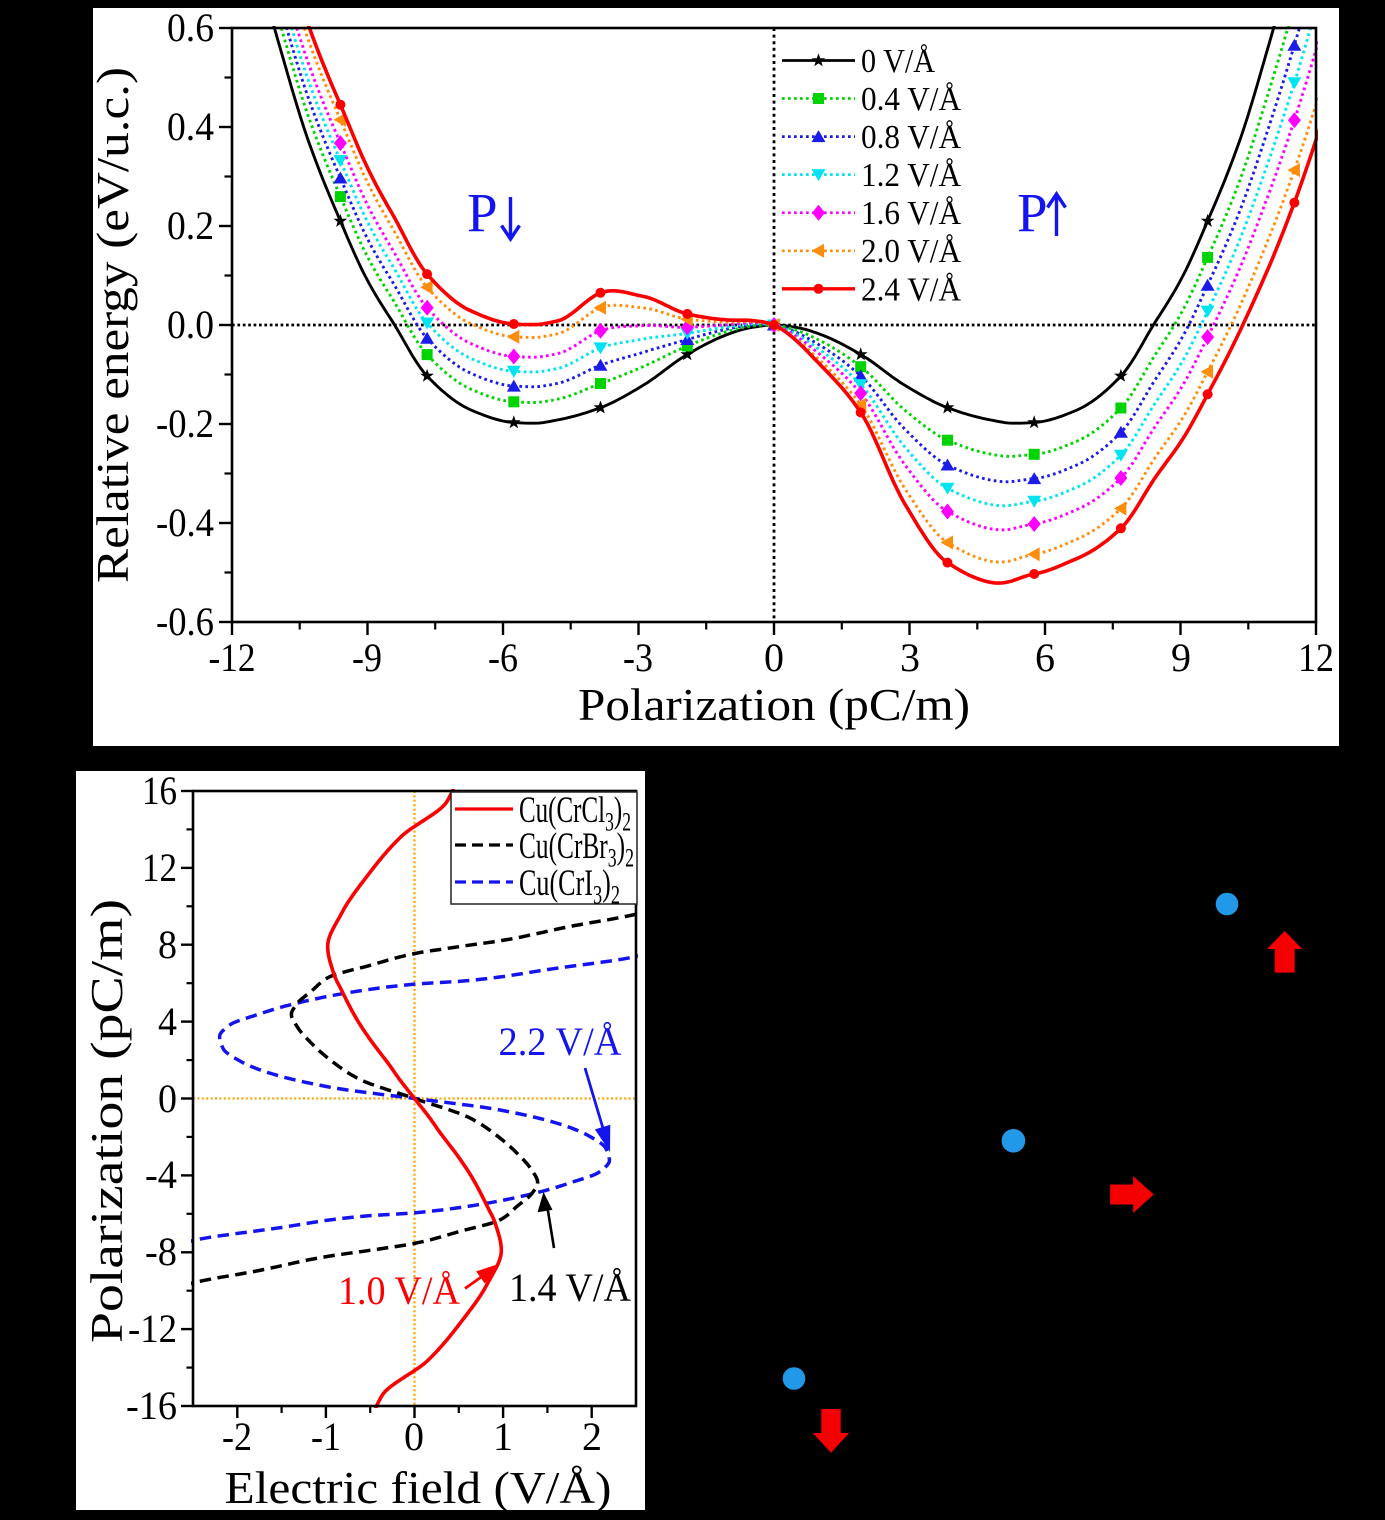 Image resolution: width=1385 pixels, height=1520 pixels. What do you see at coordinates (159, 790) in the screenshot?
I see `svg-text: 16` at bounding box center [159, 790].